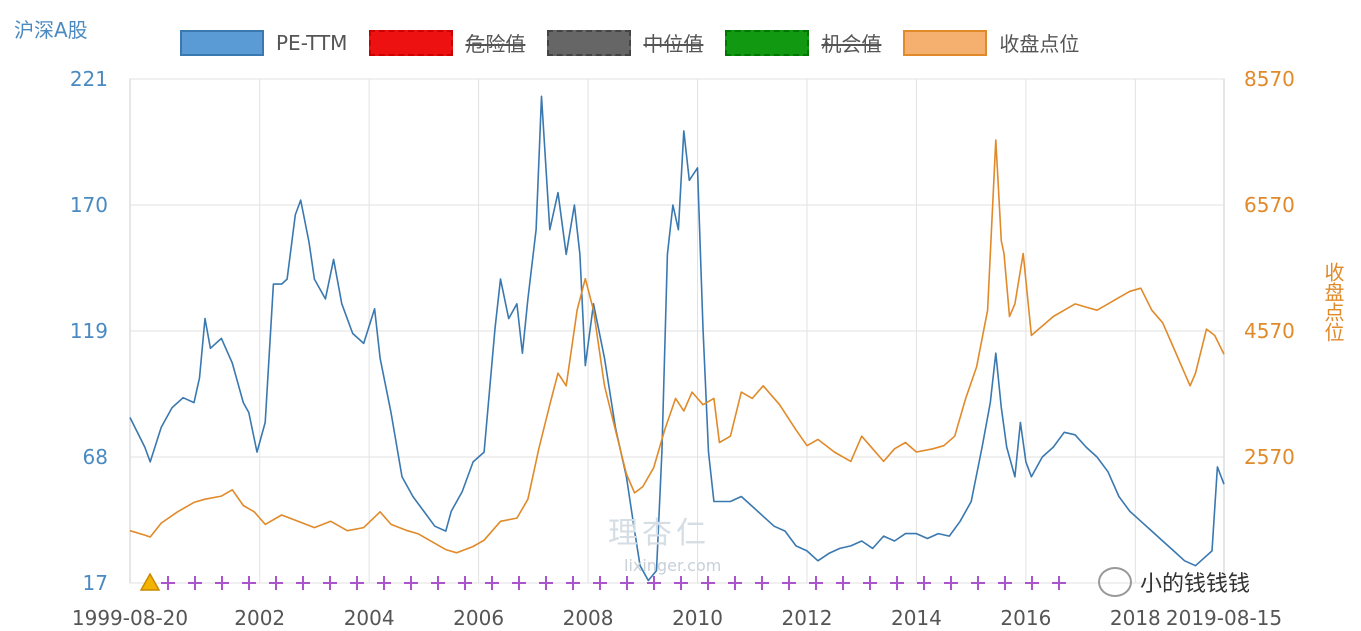  Describe the element at coordinates (1269, 331) in the screenshot. I see `right-tick-label: 4570` at that location.